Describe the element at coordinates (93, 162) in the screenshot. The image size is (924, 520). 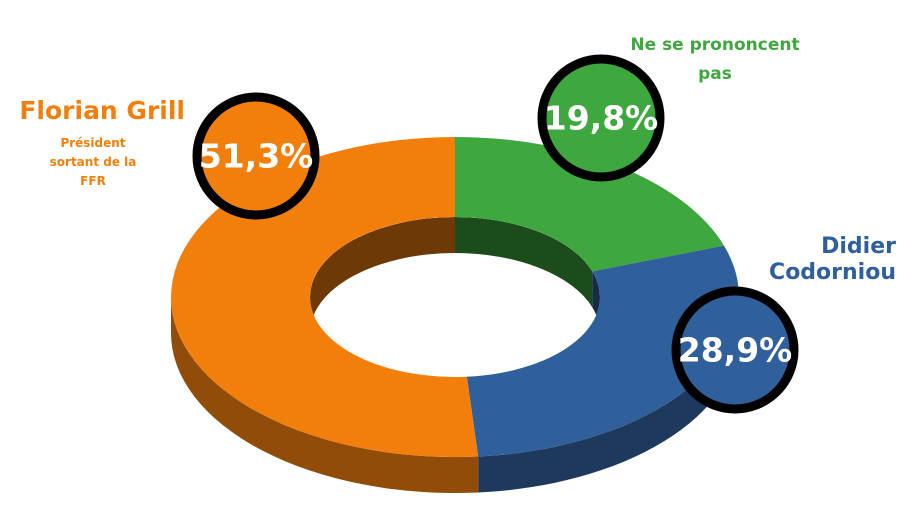
I see `annotation: Président sortant de la FFR` at that location.